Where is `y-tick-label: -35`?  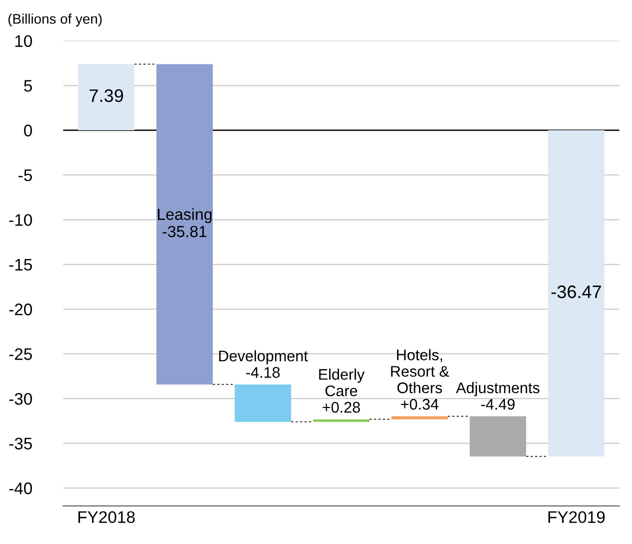 y-tick-label: -35 is located at coordinates (20, 444).